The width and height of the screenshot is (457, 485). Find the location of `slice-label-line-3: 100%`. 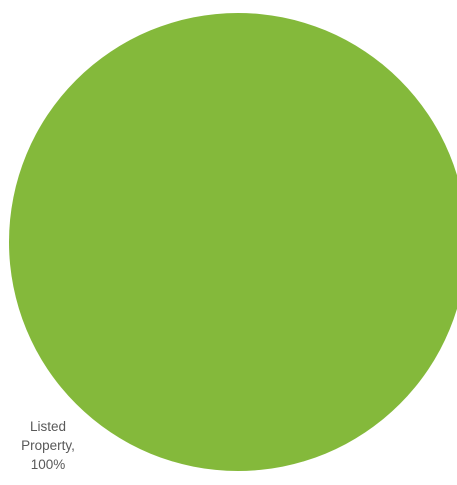

slice-label-line-3: 100% is located at coordinates (48, 464).